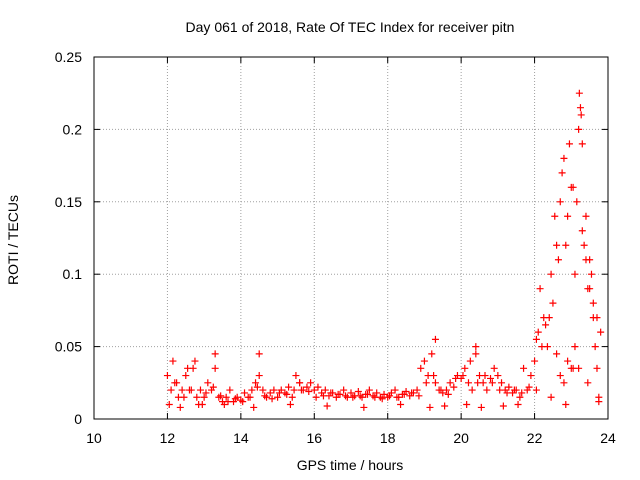  I want to click on y-tick-label: 0.1, so click(73, 274).